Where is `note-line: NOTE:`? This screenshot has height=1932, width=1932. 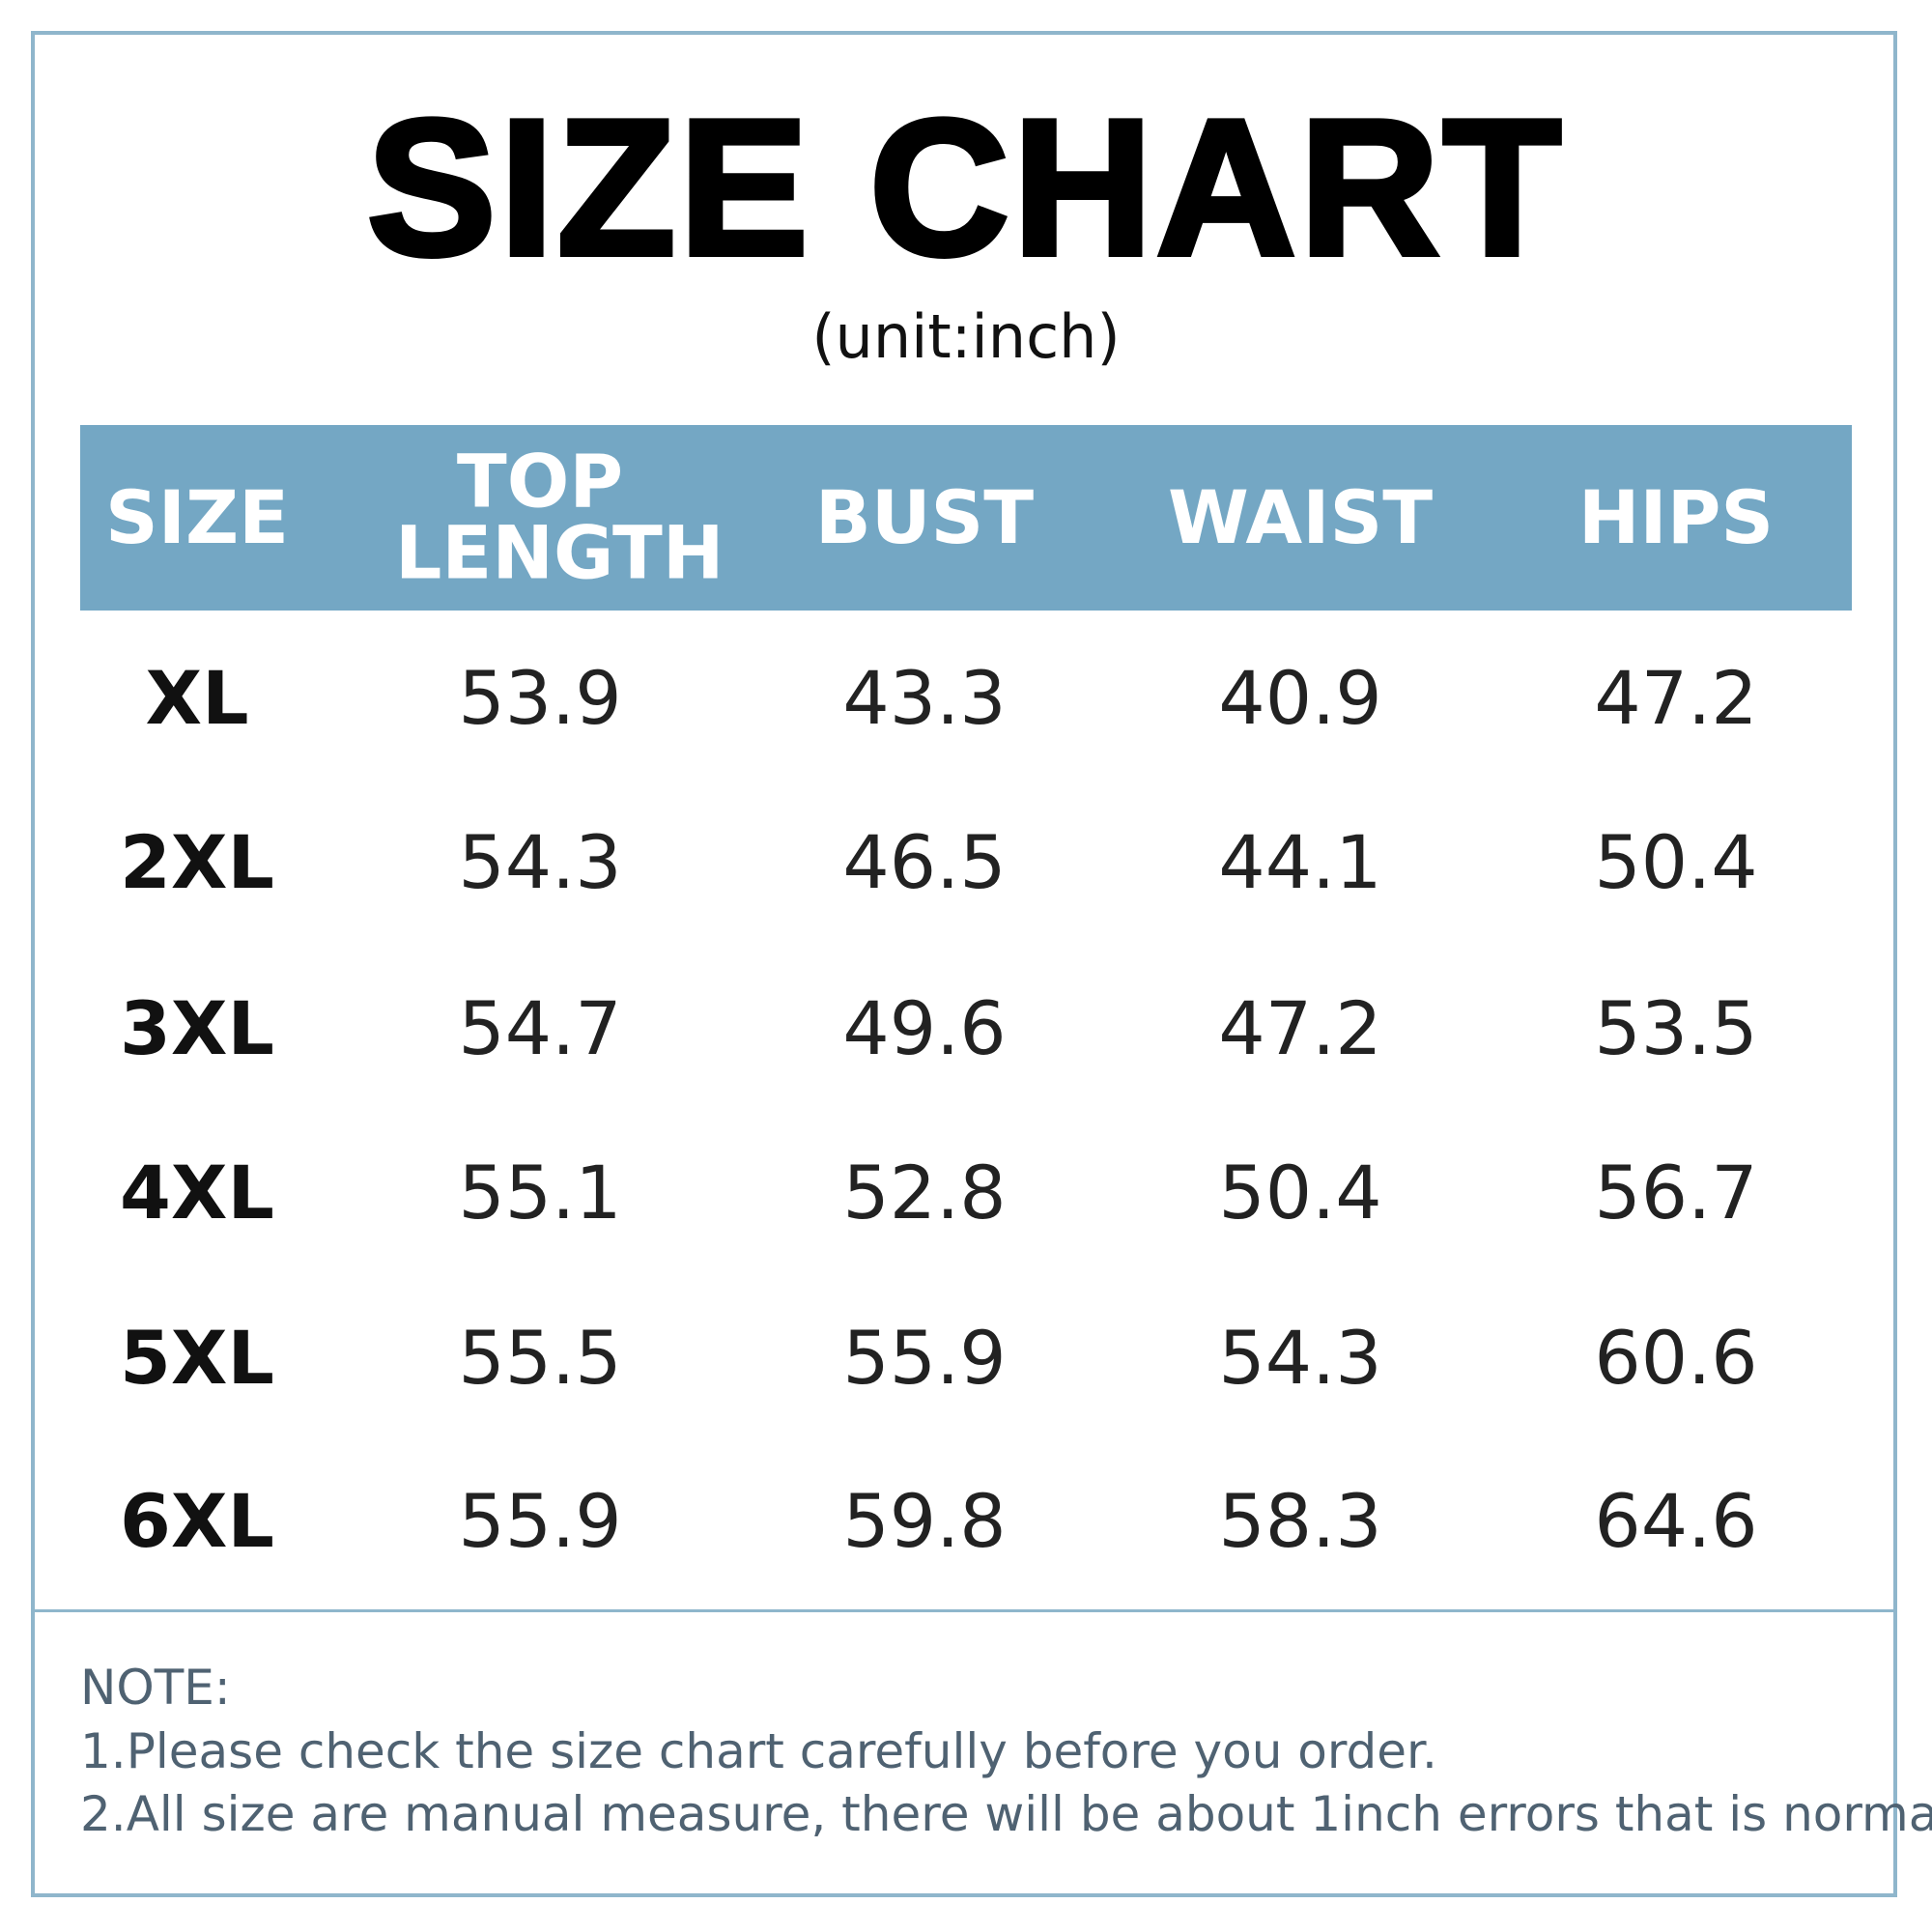
note-line: NOTE: is located at coordinates (155, 1688).